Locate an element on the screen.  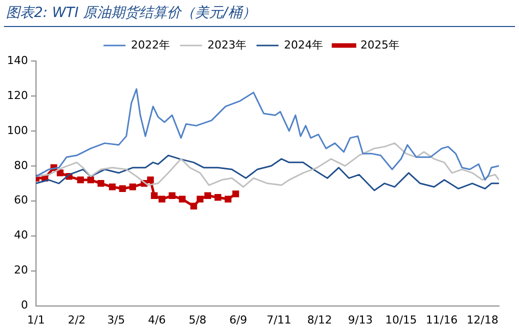
legend-label: 2025年 is located at coordinates (380, 45).